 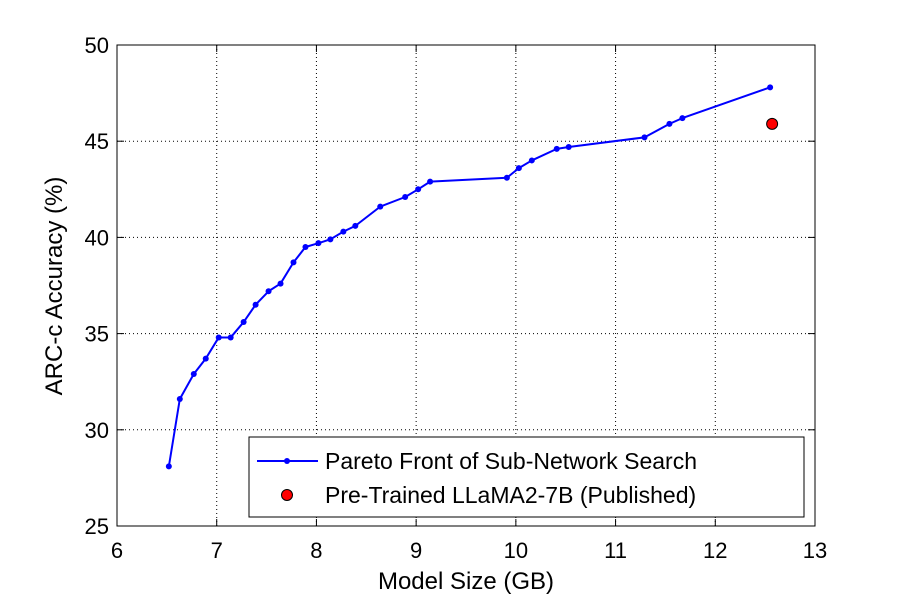 I want to click on y-tick-label: 45, so click(x=97, y=141).